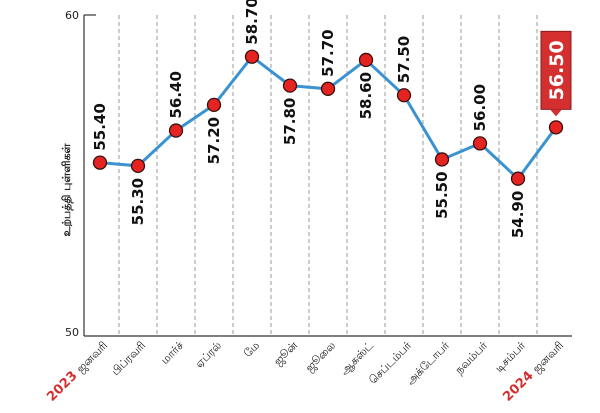 The height and width of the screenshot is (413, 600). I want to click on highlight-callout: 56.50, so click(556, 73).